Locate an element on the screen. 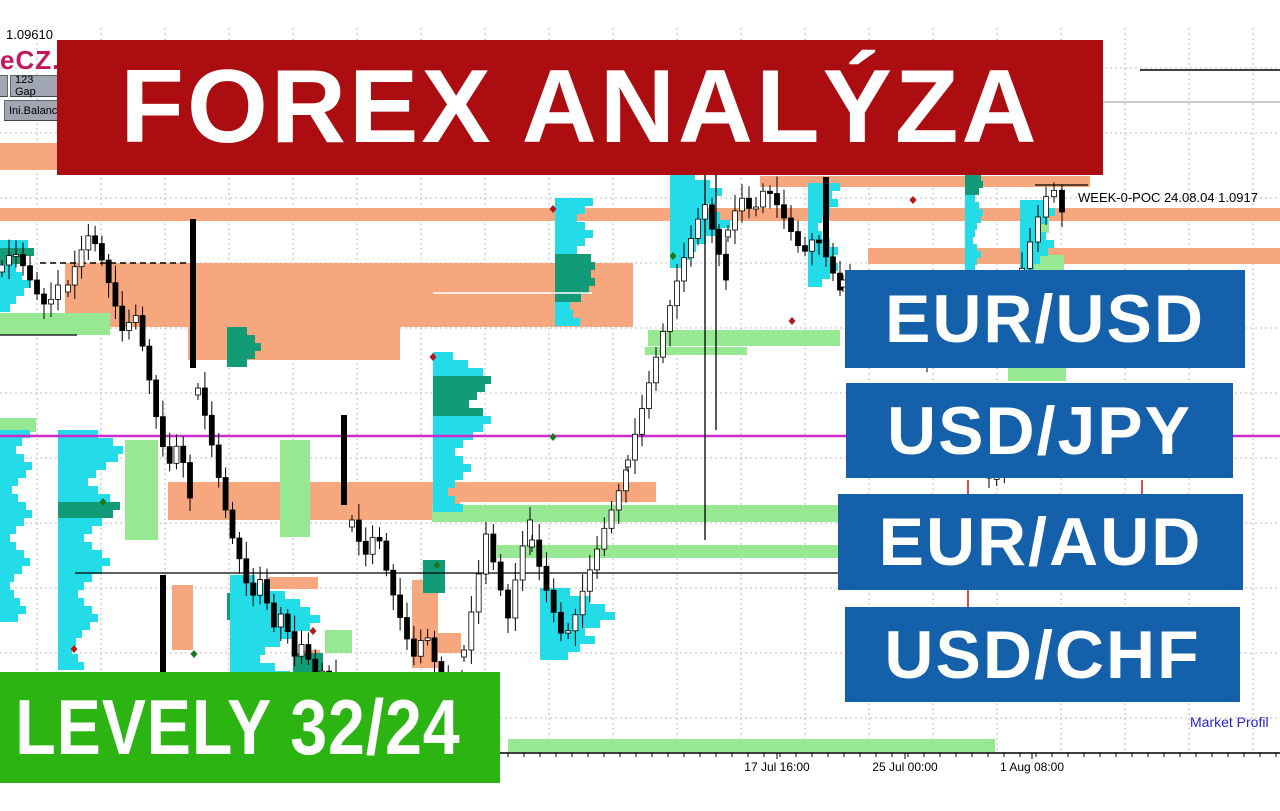  x-axis-tick-label: 25 Jul 00:00 is located at coordinates (905, 767).